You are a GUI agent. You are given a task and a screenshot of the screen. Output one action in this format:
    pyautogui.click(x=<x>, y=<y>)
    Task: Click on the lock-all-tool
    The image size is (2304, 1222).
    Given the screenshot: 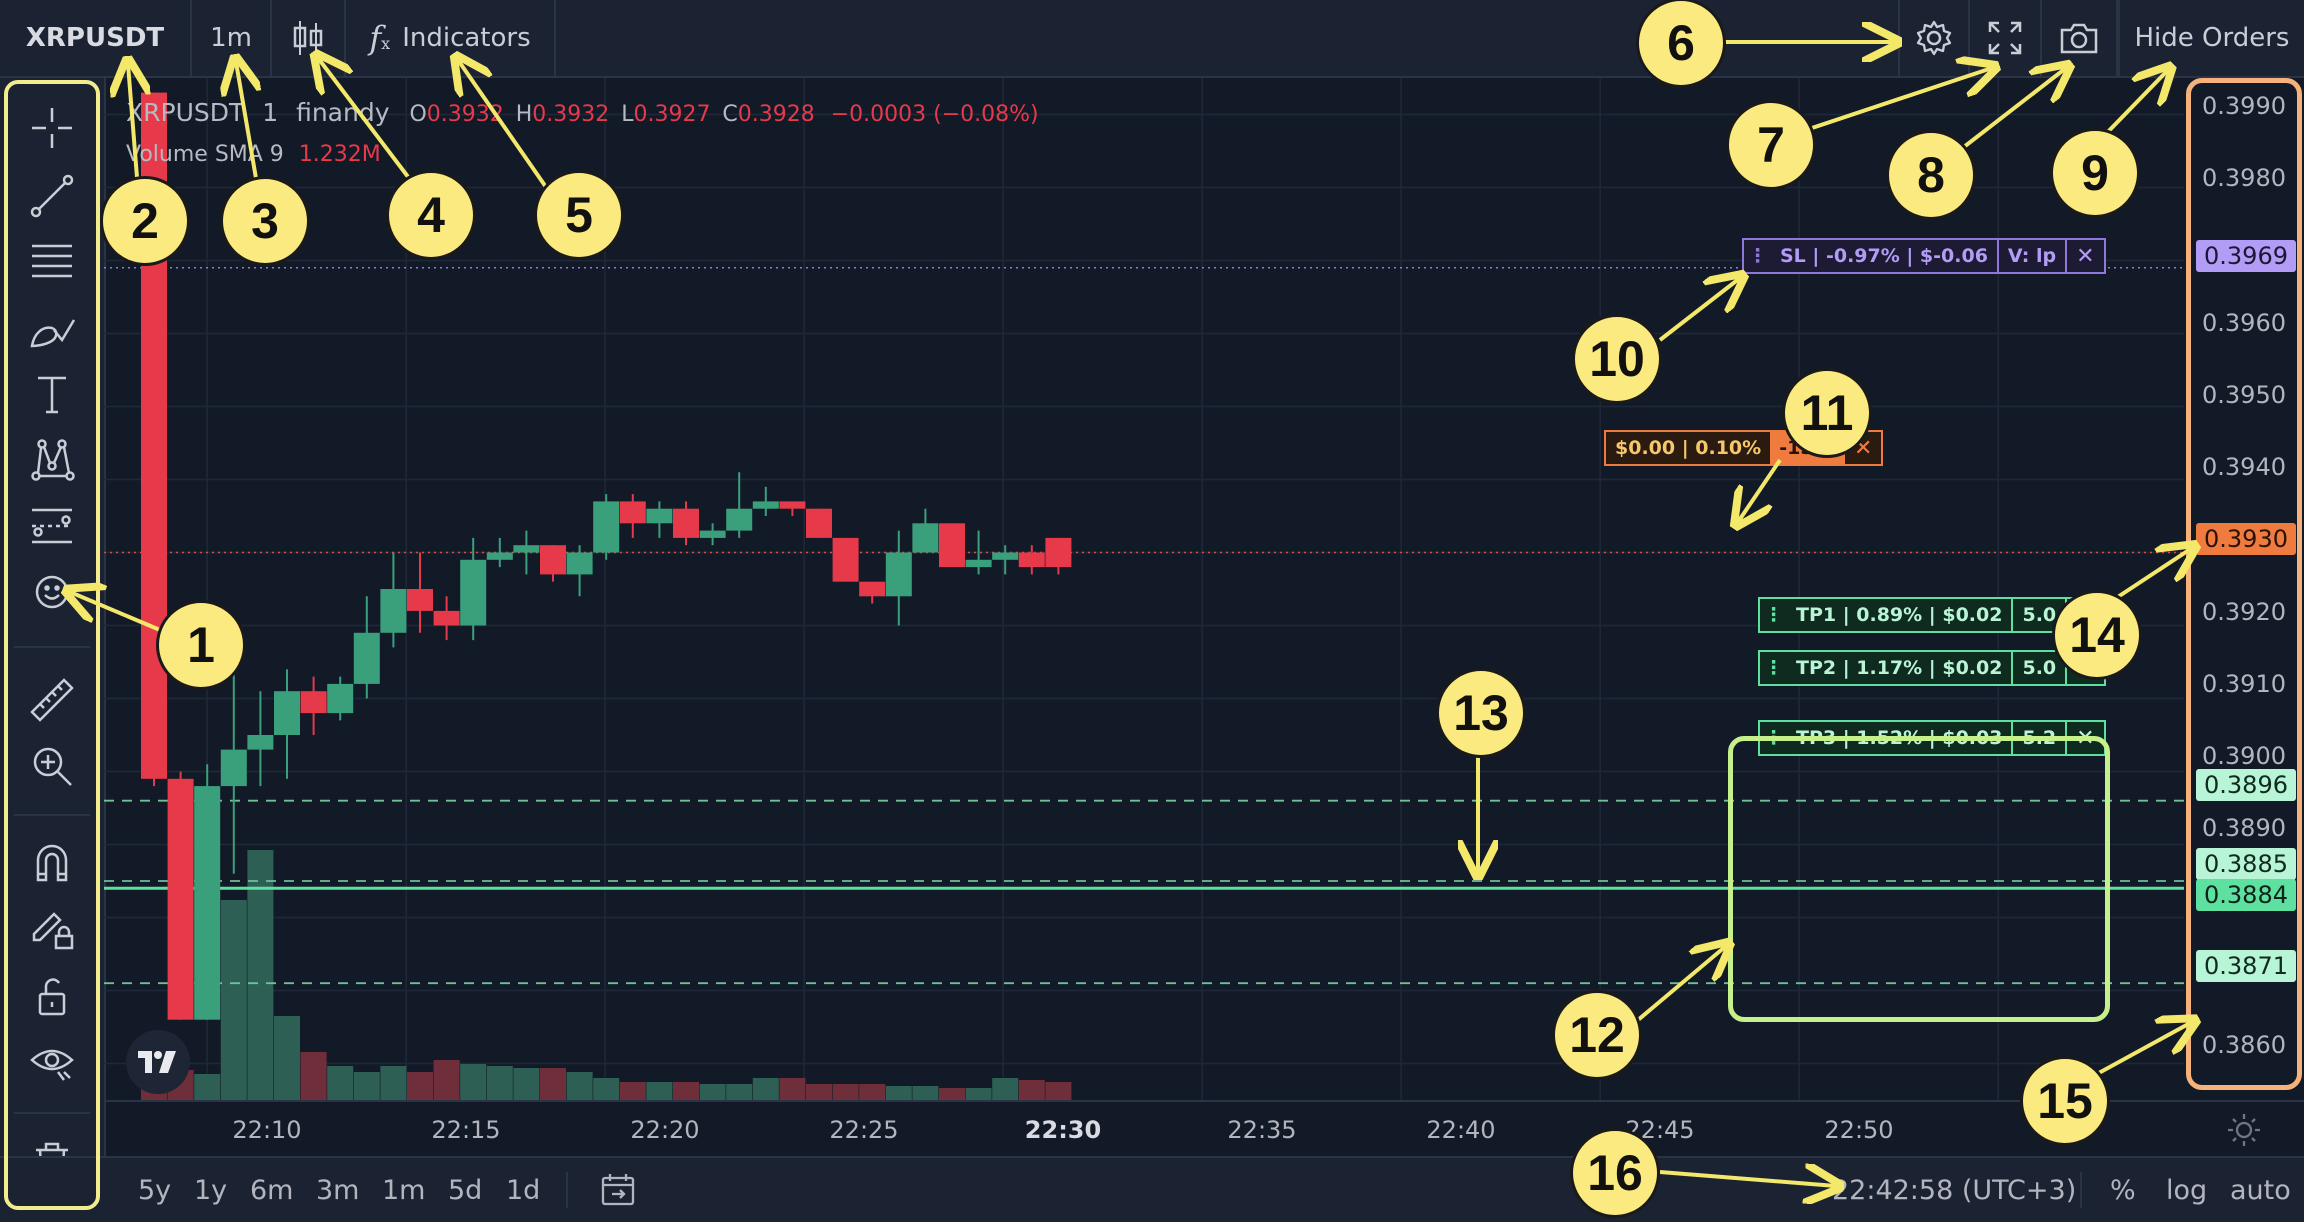 What is the action you would take?
    pyautogui.click(x=52, y=996)
    